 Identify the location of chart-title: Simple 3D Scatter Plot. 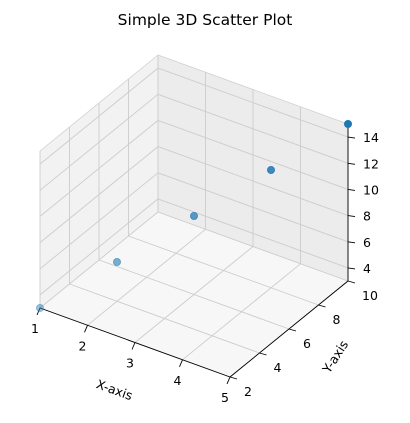
(205, 20).